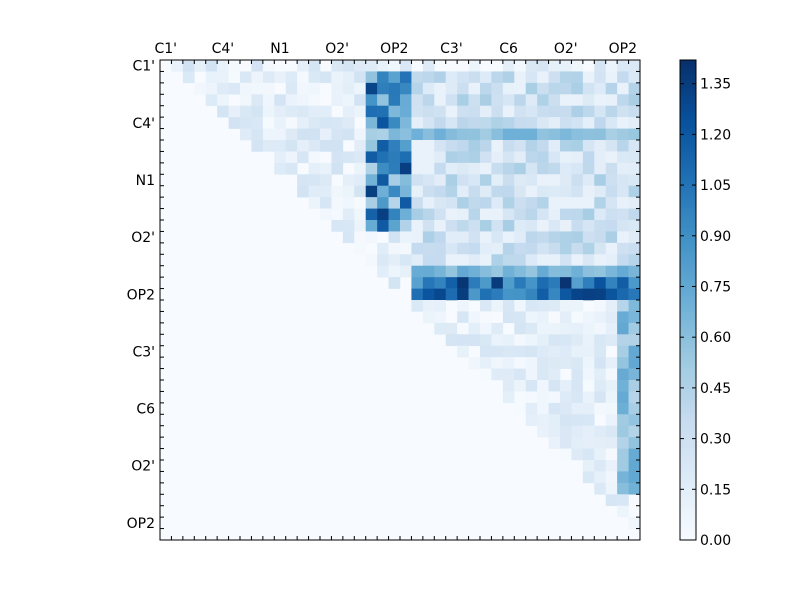 Image resolution: width=800 pixels, height=600 pixels. Describe the element at coordinates (715, 135) in the screenshot. I see `colorbar-tick-label: 1.20` at that location.